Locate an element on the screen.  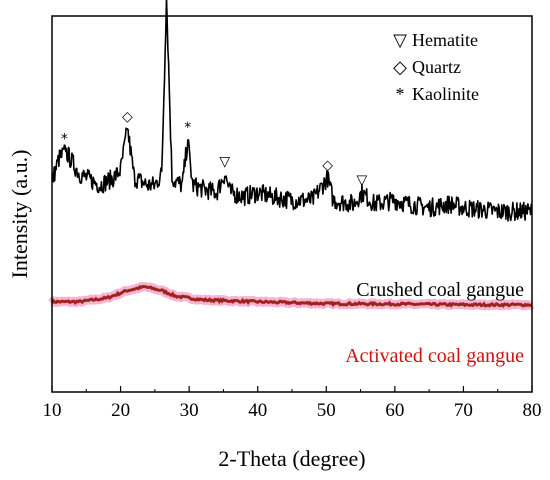
series-label-activated: Activated coal gangue is located at coordinates (434, 356).